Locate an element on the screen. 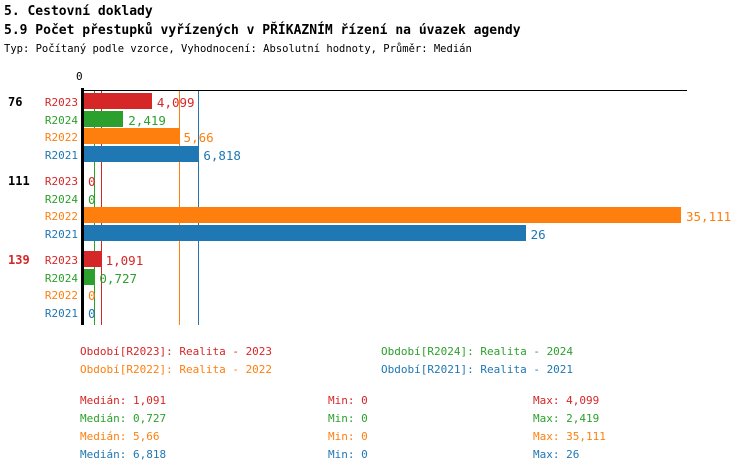 This screenshot has width=750, height=476. group-label: 111 is located at coordinates (19, 181).